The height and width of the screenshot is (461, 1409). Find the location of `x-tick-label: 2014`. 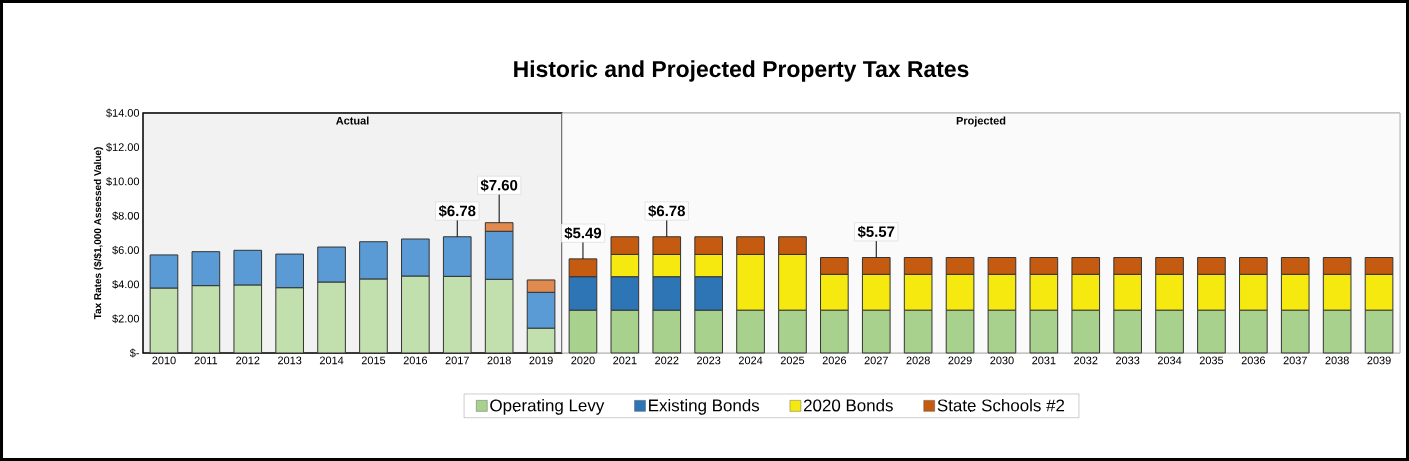

x-tick-label: 2014 is located at coordinates (331, 360).